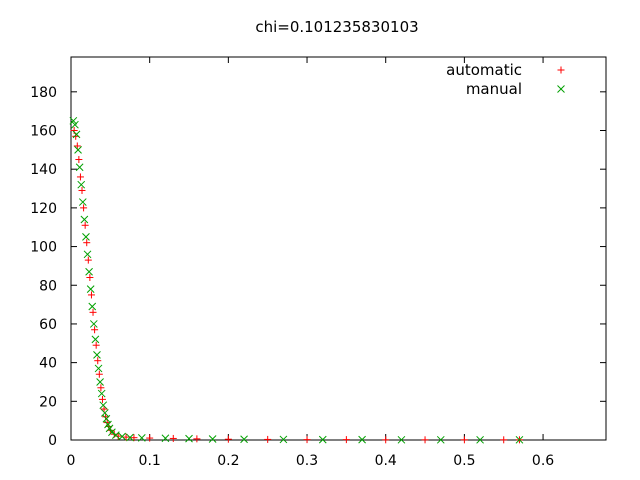 The width and height of the screenshot is (640, 480). What do you see at coordinates (48, 325) in the screenshot?
I see `y-tick-label: 60` at bounding box center [48, 325].